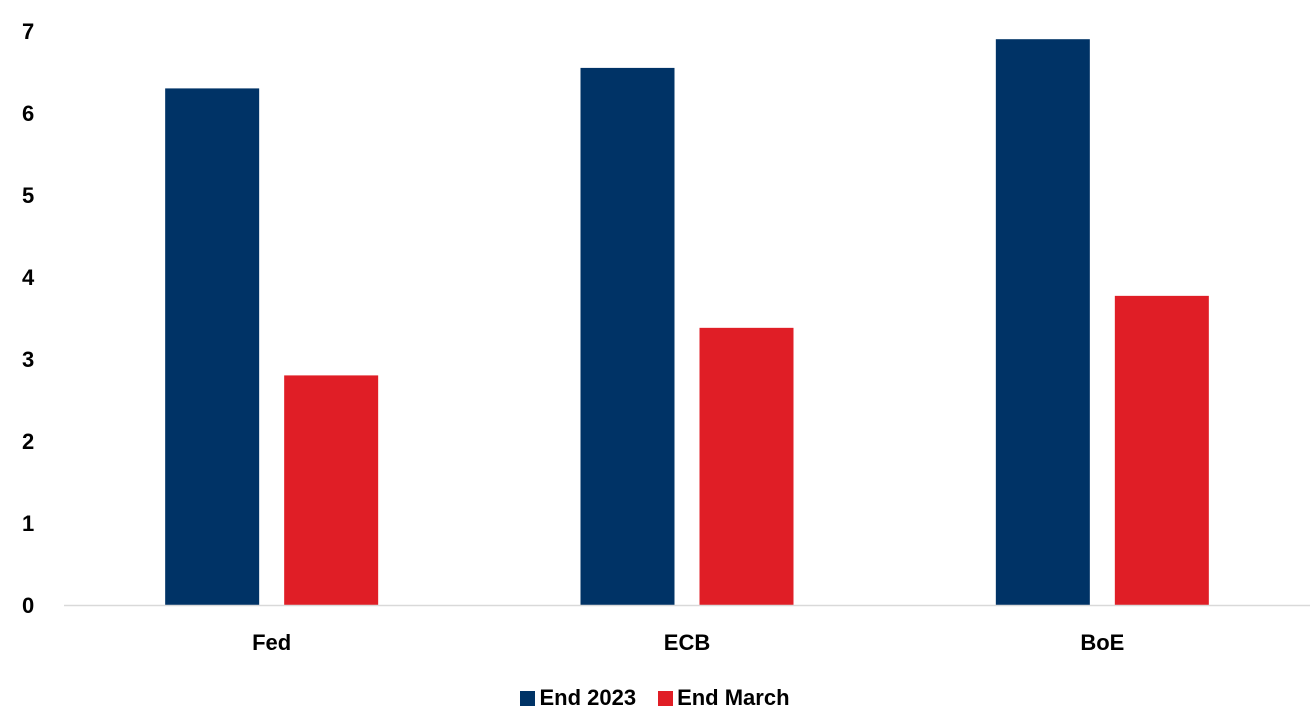 The width and height of the screenshot is (1310, 713). Describe the element at coordinates (28, 523) in the screenshot. I see `y-tick-label-1: 1` at that location.